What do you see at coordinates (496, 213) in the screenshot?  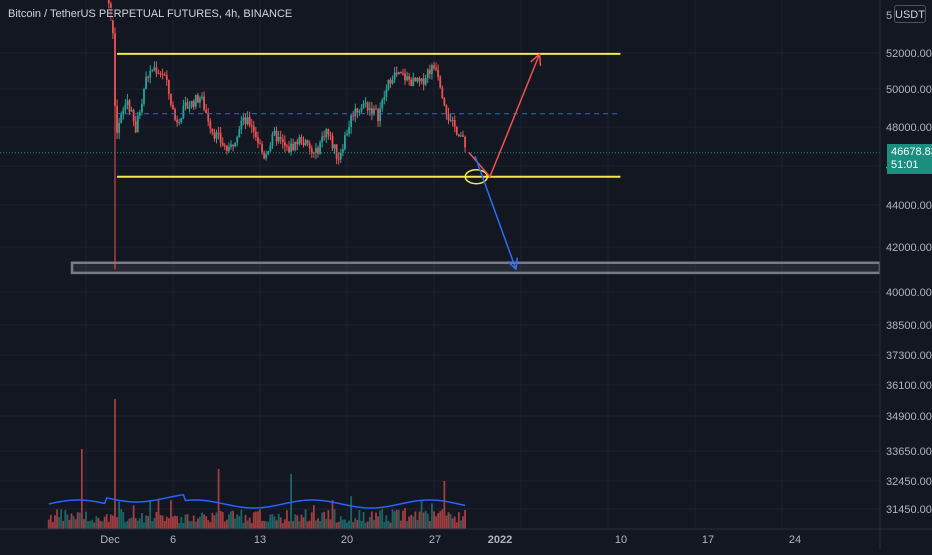 I see `bearish-arrow` at bounding box center [496, 213].